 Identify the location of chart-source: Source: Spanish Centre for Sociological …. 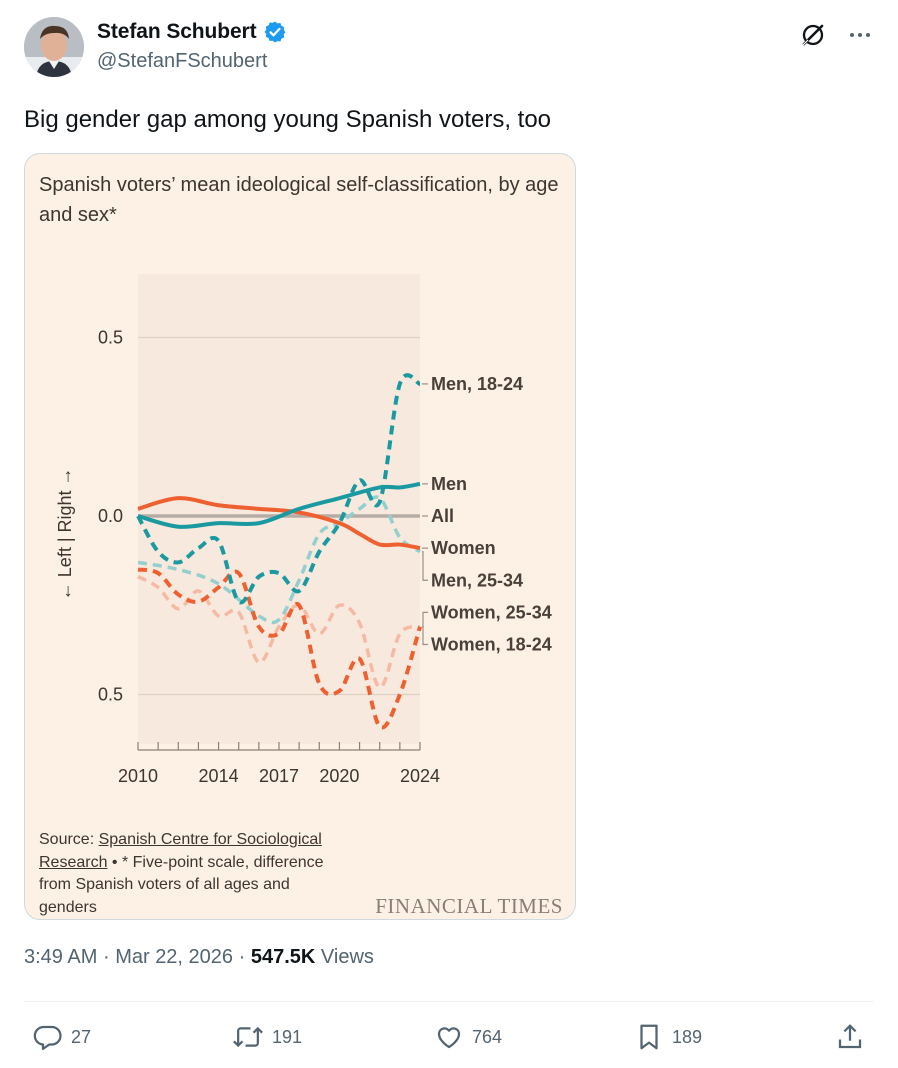
(194, 874).